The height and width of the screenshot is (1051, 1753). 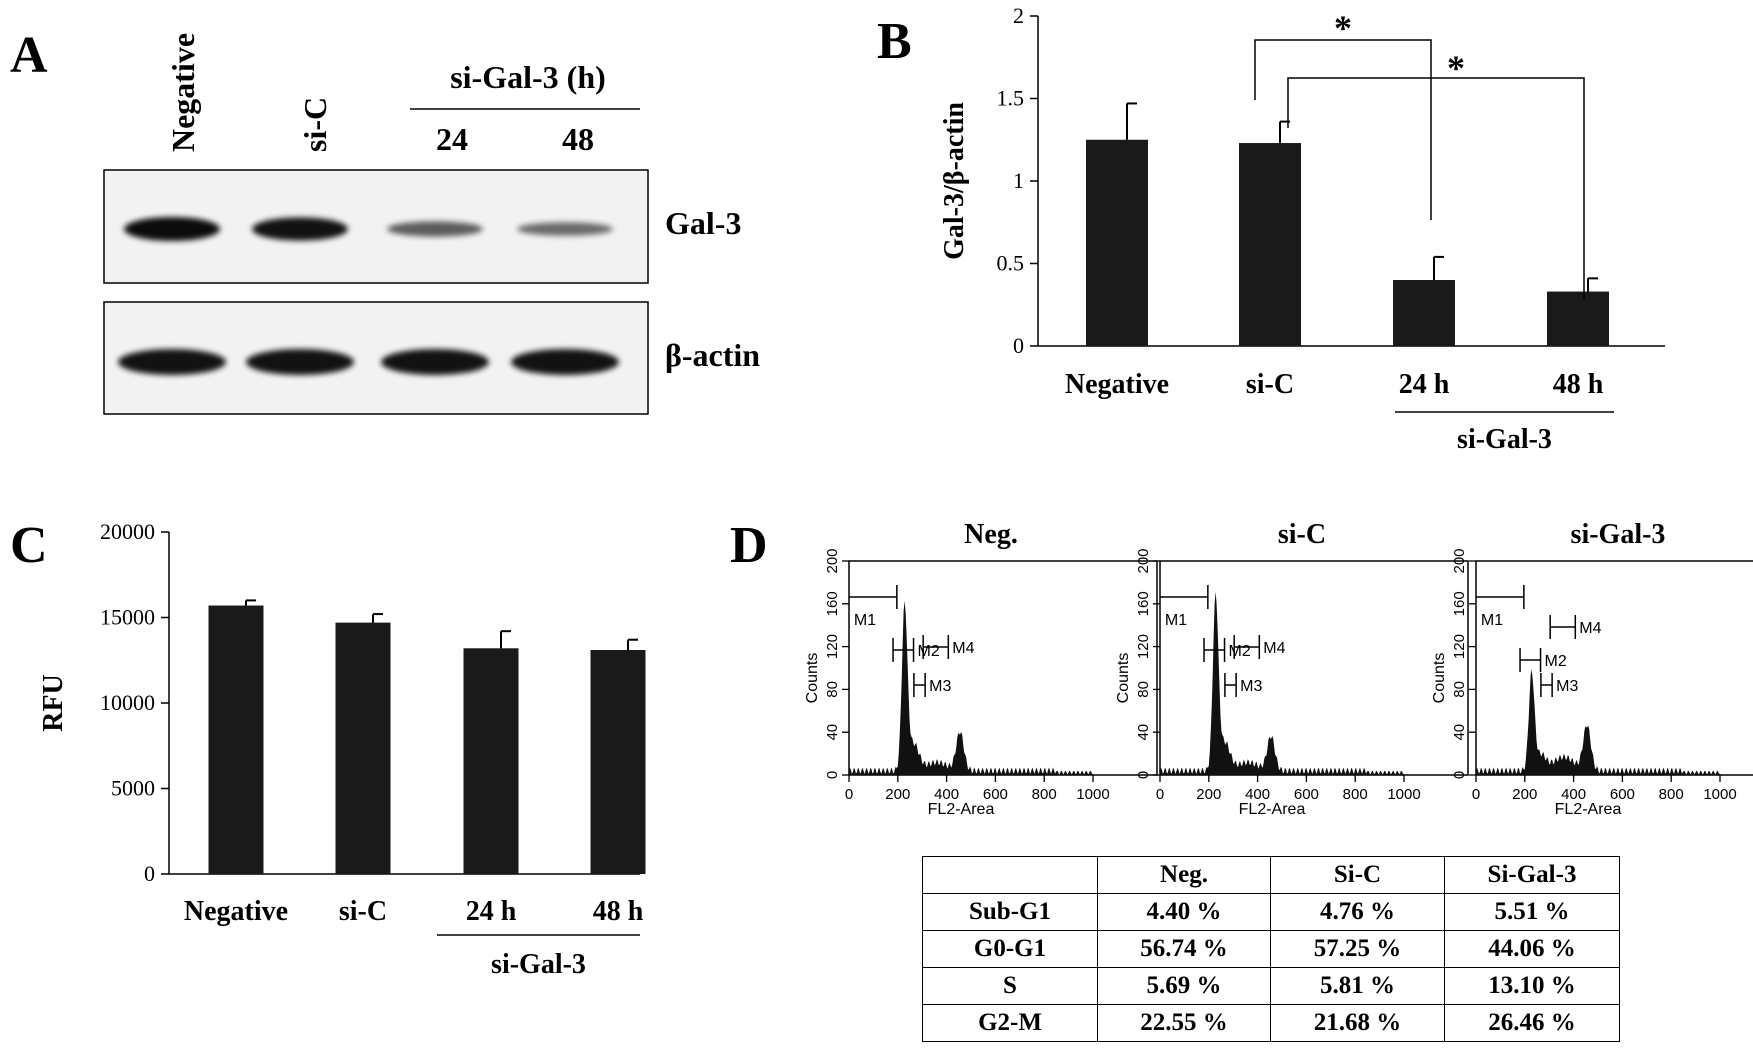 I want to click on lane-label-24: 24, so click(x=452, y=139).